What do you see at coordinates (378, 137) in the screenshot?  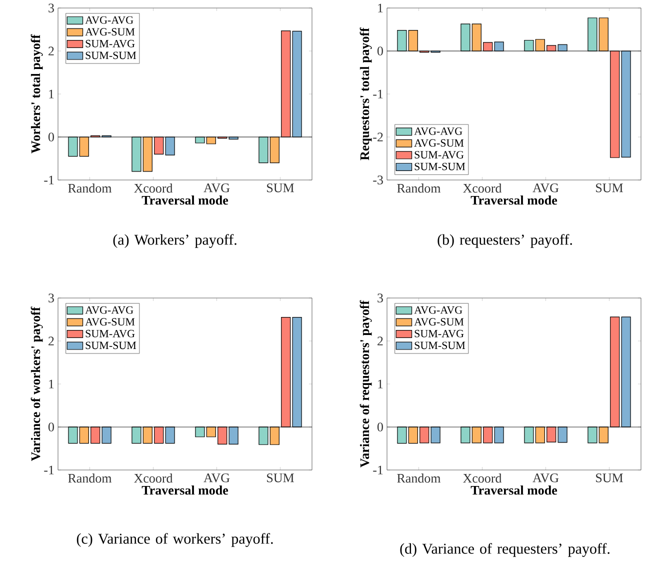 I see `y-tick-label: -2` at bounding box center [378, 137].